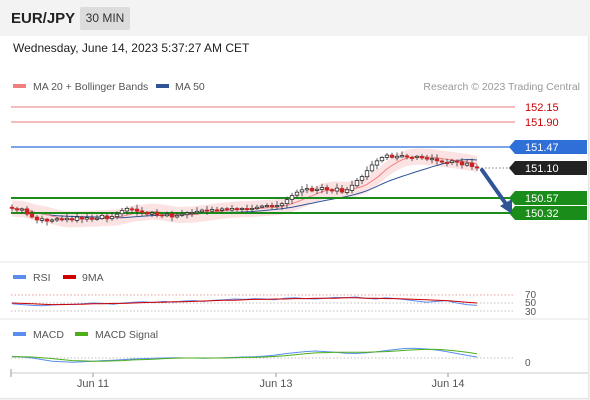 The width and height of the screenshot is (590, 400). I want to click on forecast-arrow-shaft, so click(494, 187).